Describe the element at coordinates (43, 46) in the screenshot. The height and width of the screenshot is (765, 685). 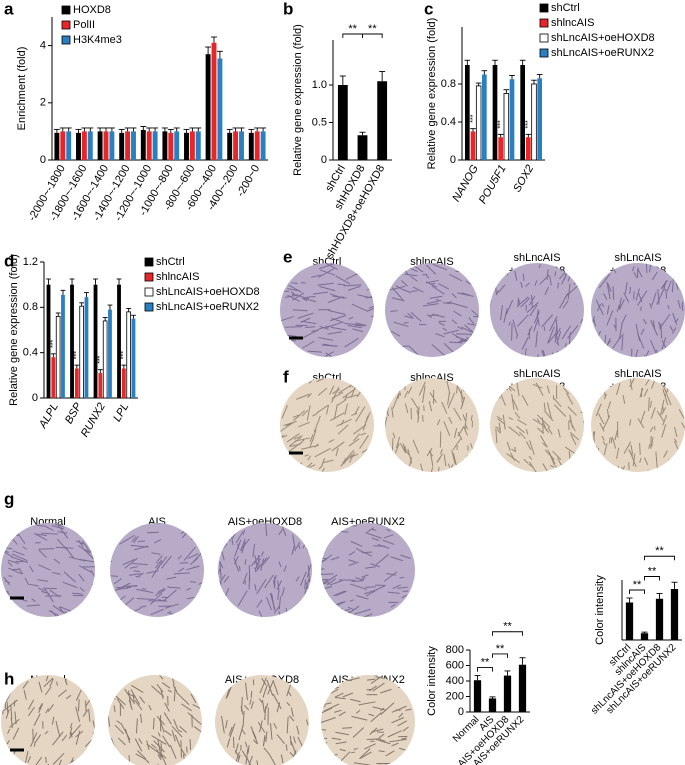
I see `y-tick-label: 4` at that location.